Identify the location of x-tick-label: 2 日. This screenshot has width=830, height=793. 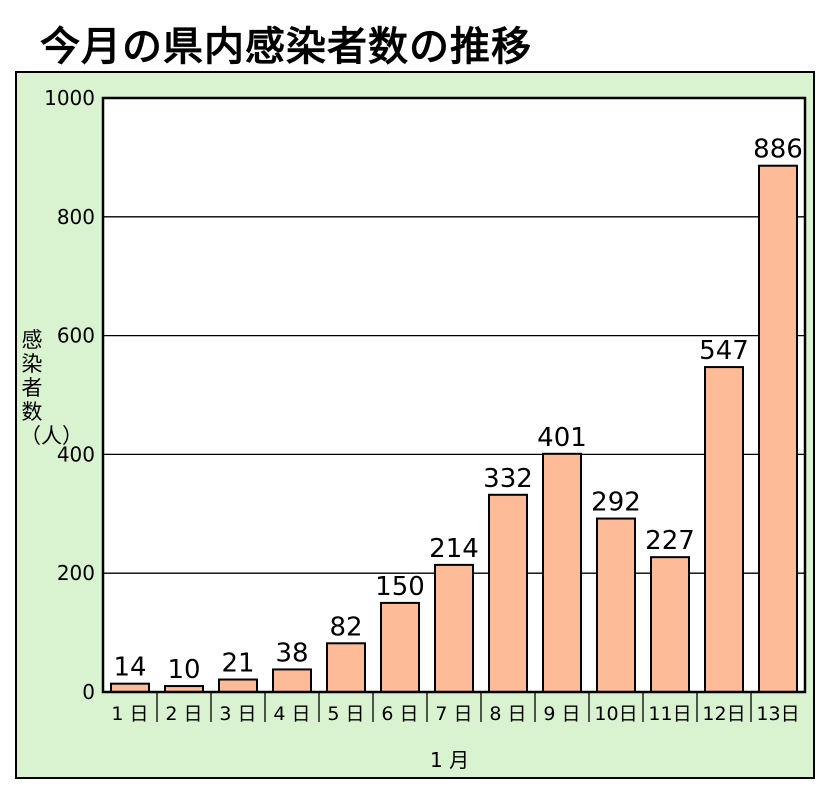
(183, 714).